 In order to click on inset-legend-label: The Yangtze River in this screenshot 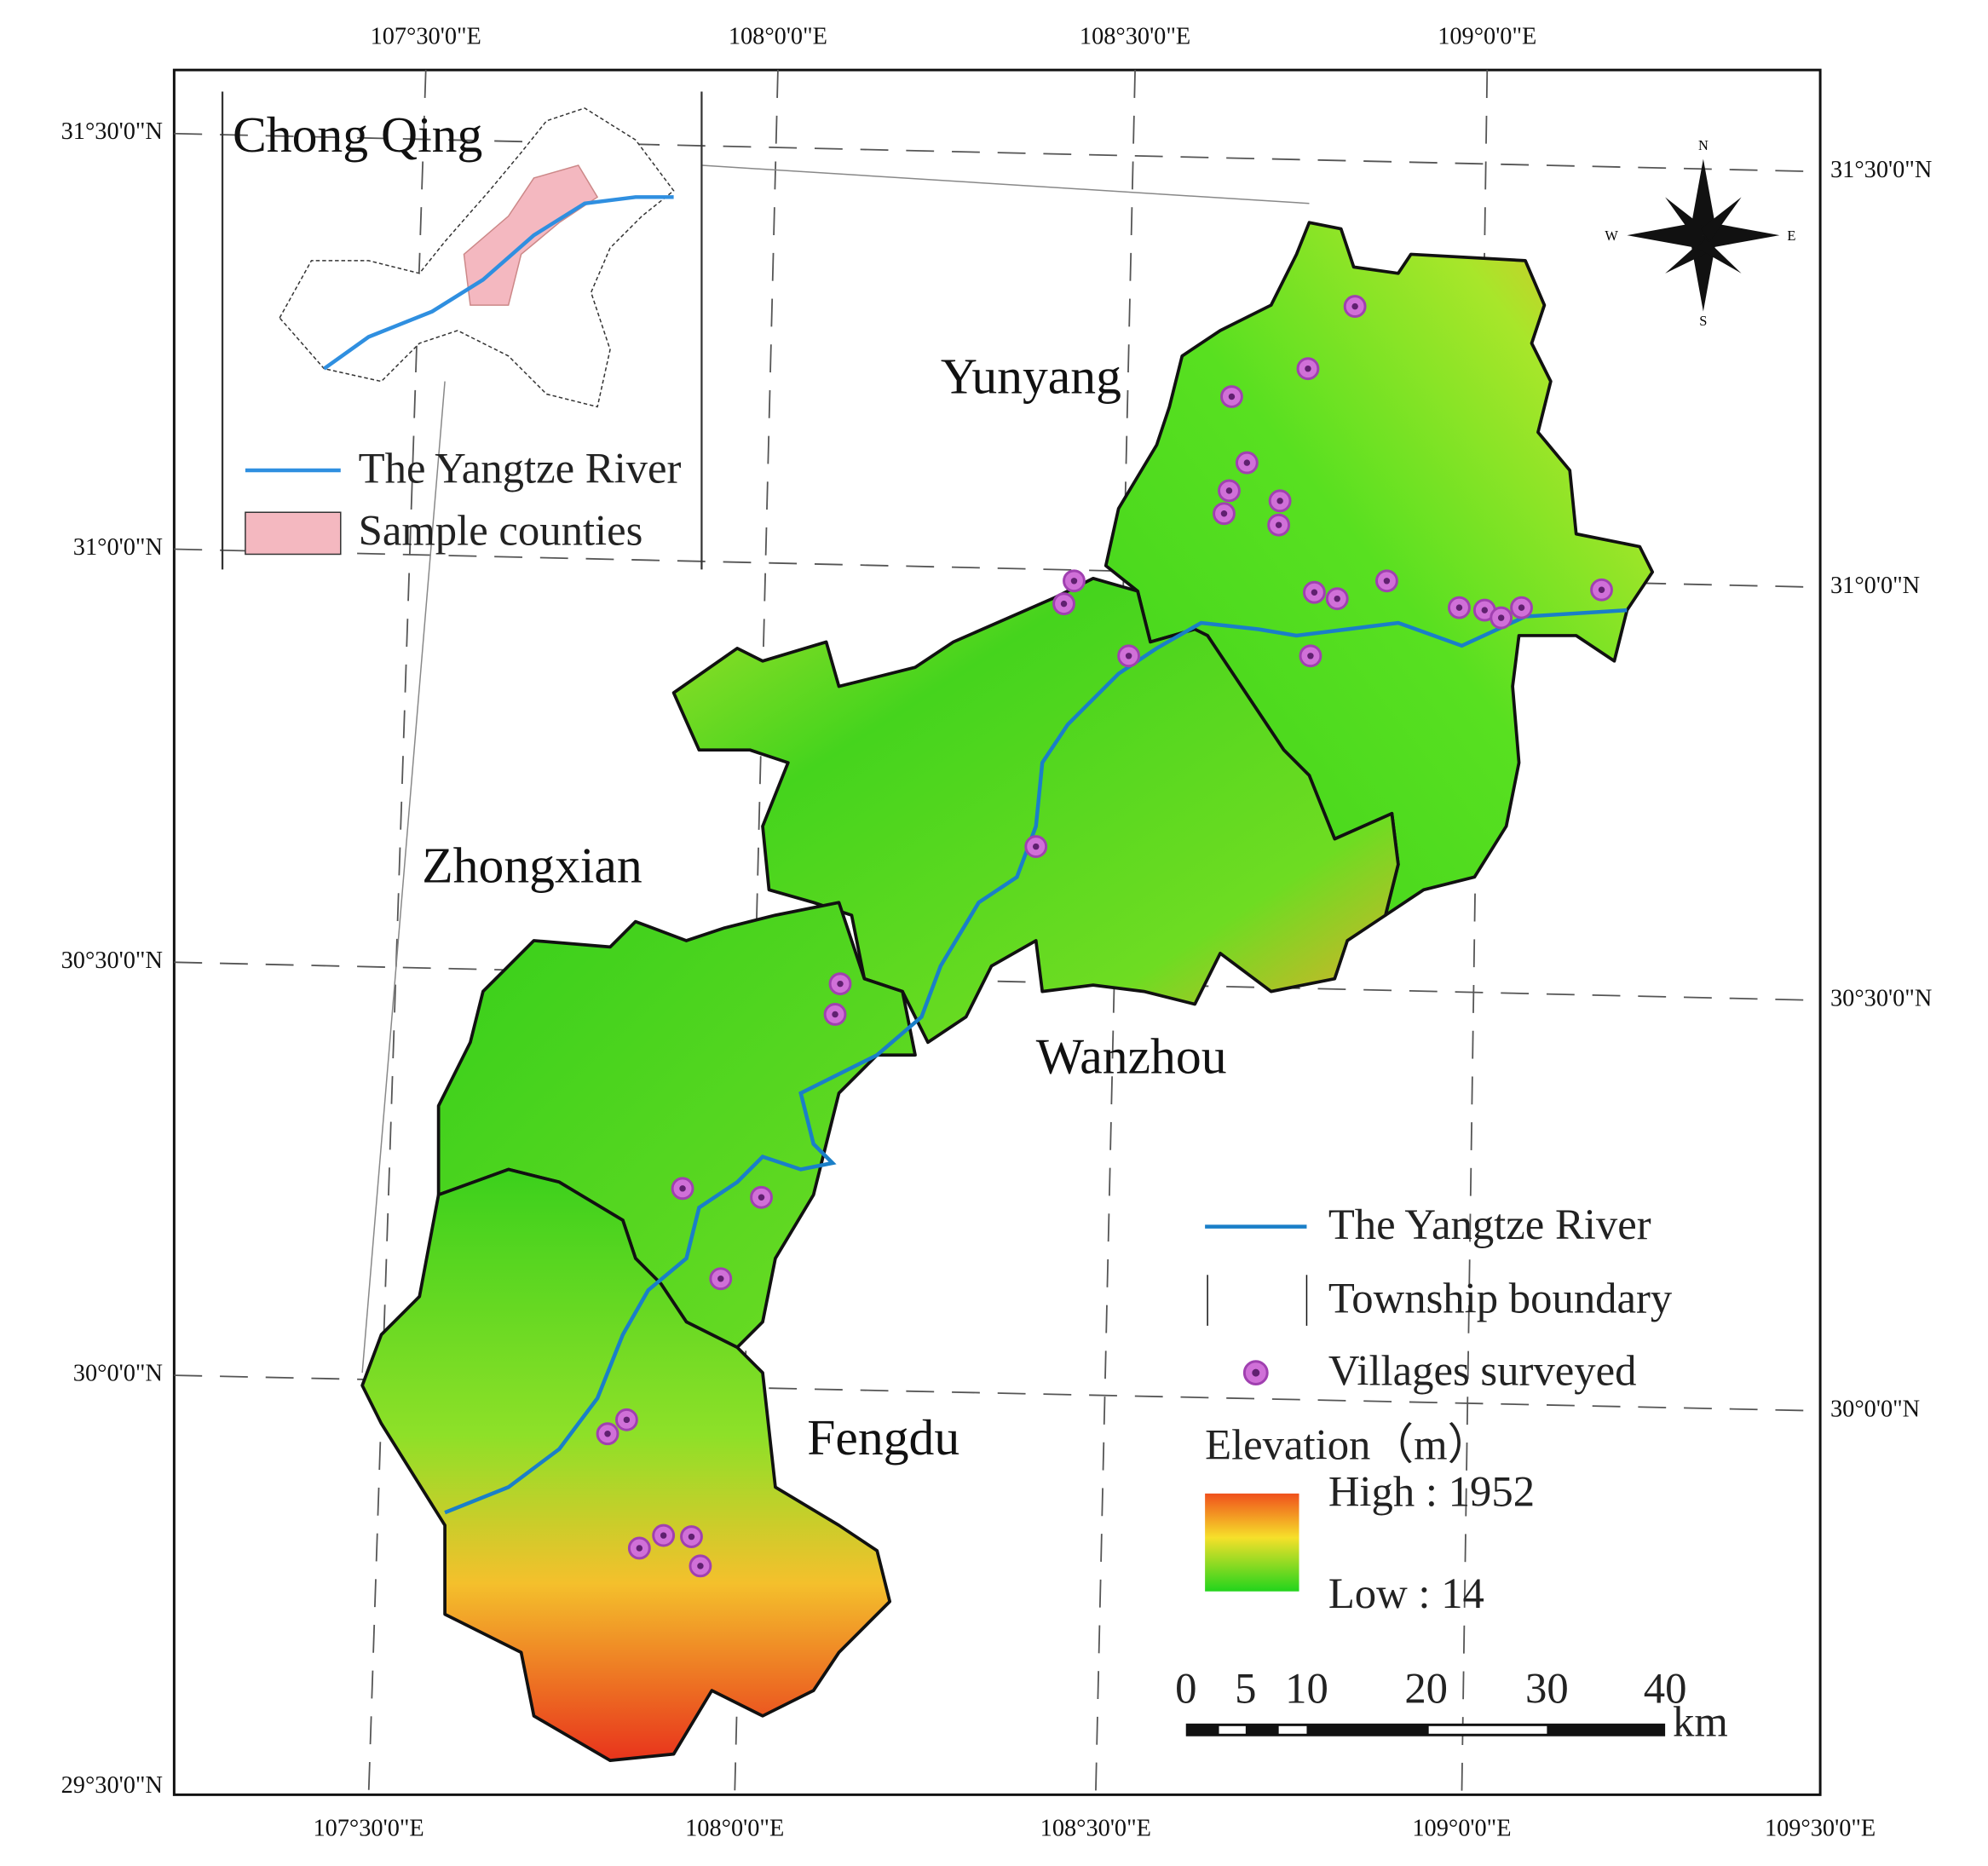, I will do `click(520, 469)`.